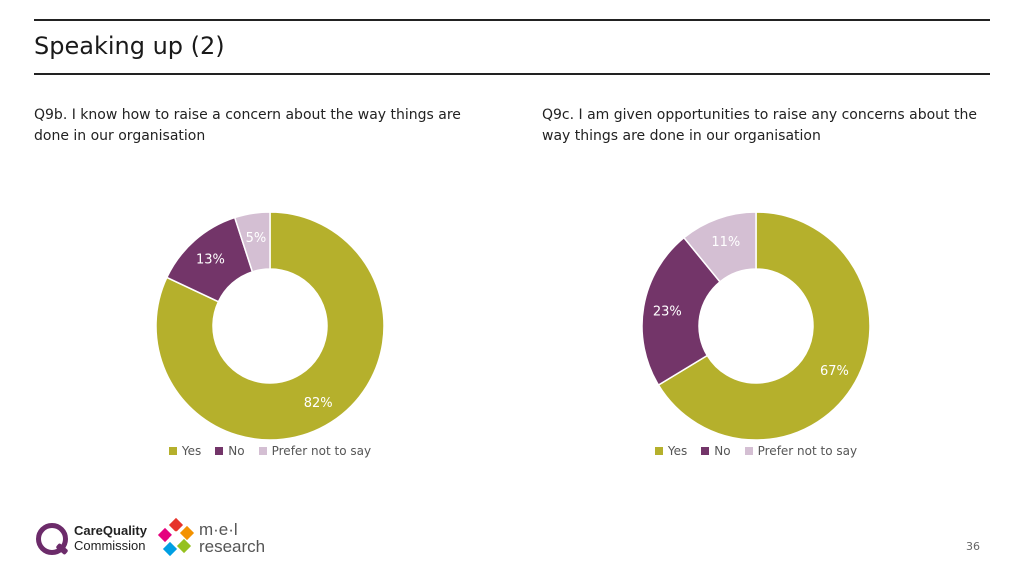  I want to click on legend-q9b: Yes No Prefer not to say, so click(270, 451).